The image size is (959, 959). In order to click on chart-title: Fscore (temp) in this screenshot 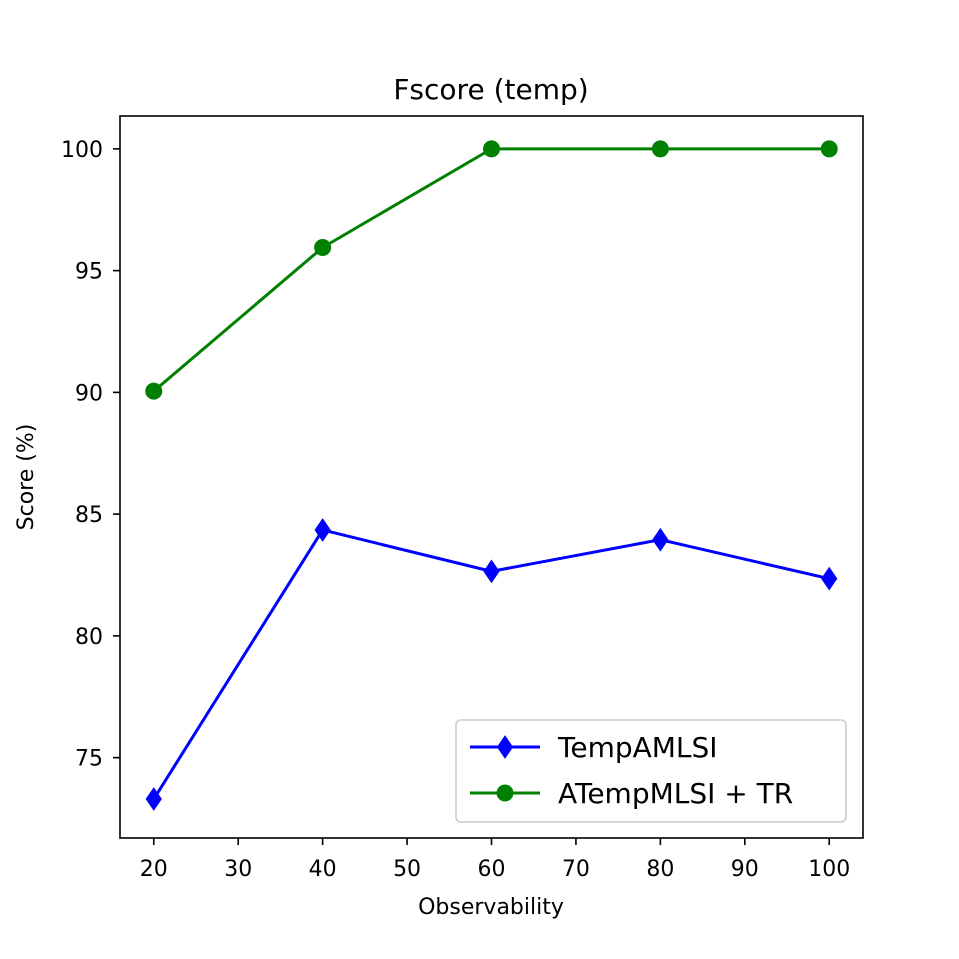, I will do `click(490, 89)`.